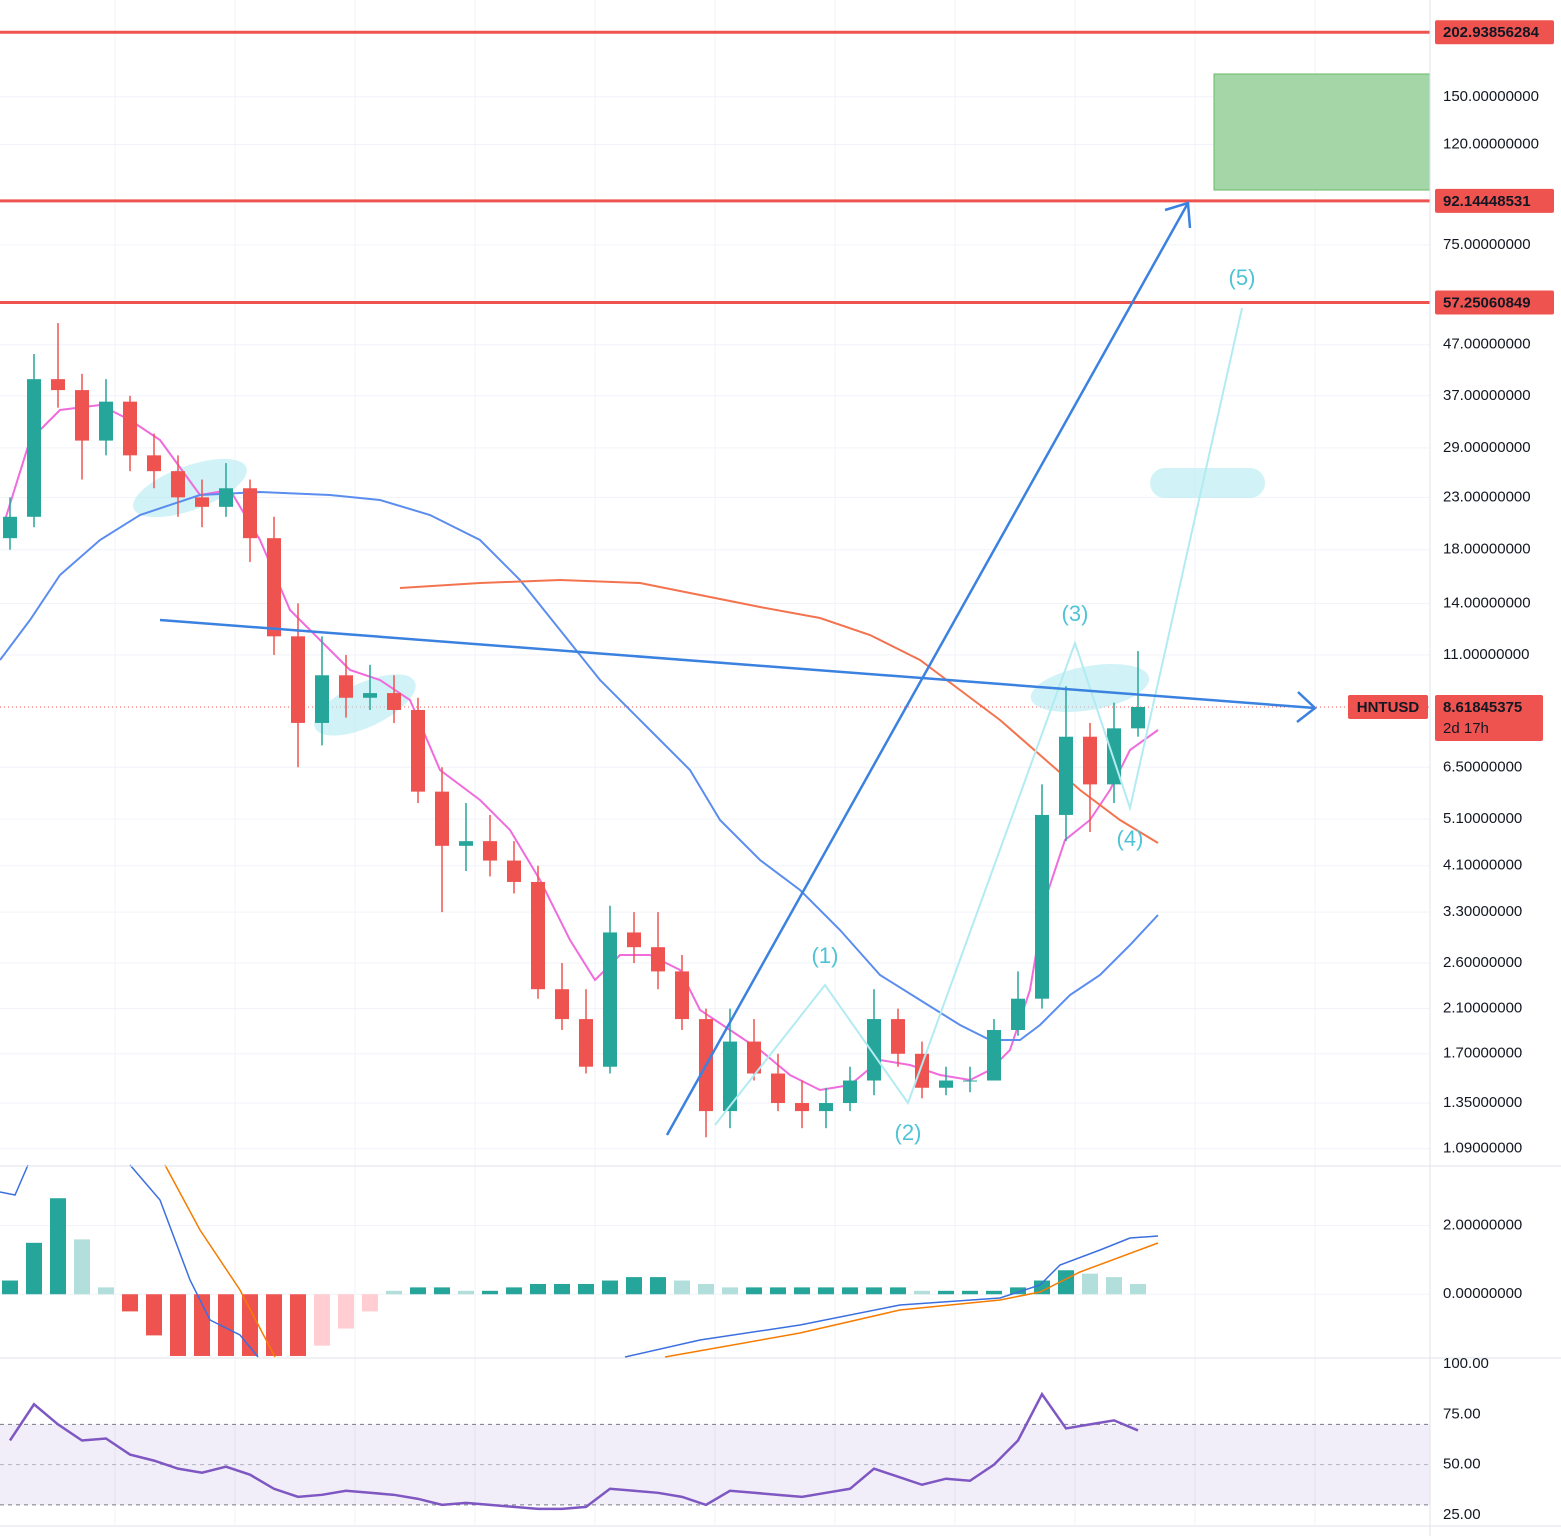  I want to click on y-tick-label: 14.00000000, so click(1487, 602).